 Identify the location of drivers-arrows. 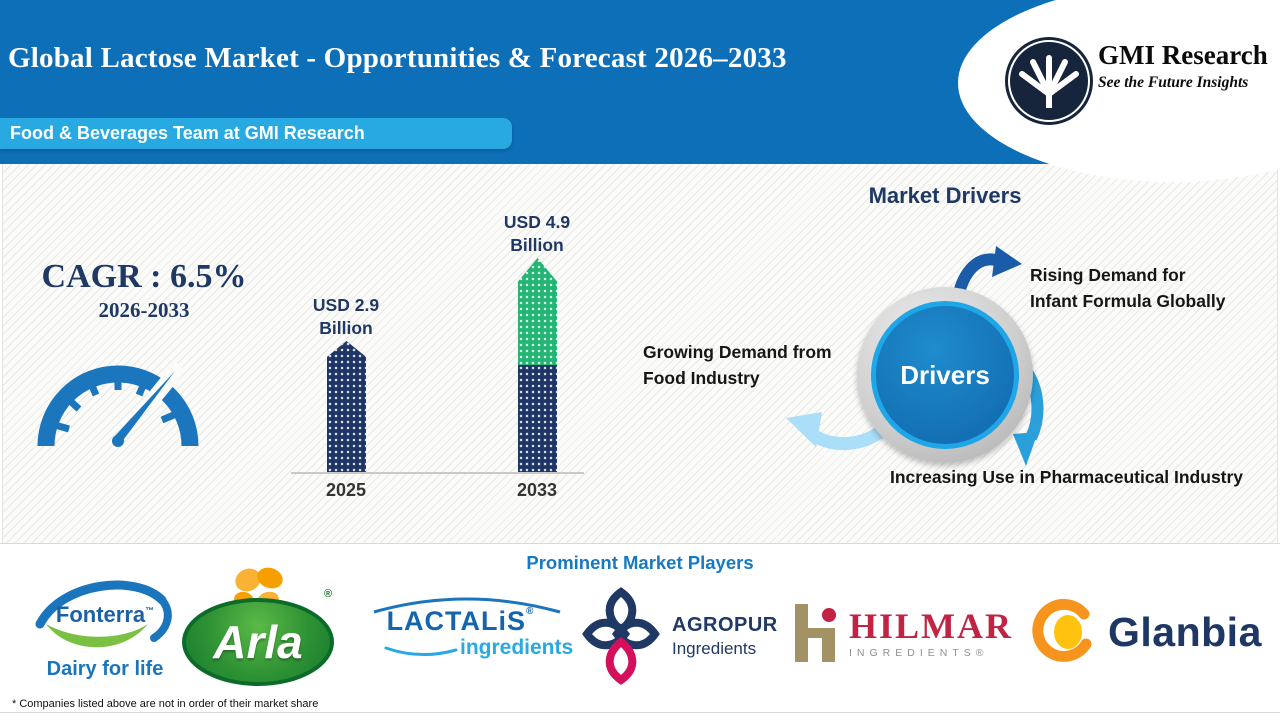
(920, 360).